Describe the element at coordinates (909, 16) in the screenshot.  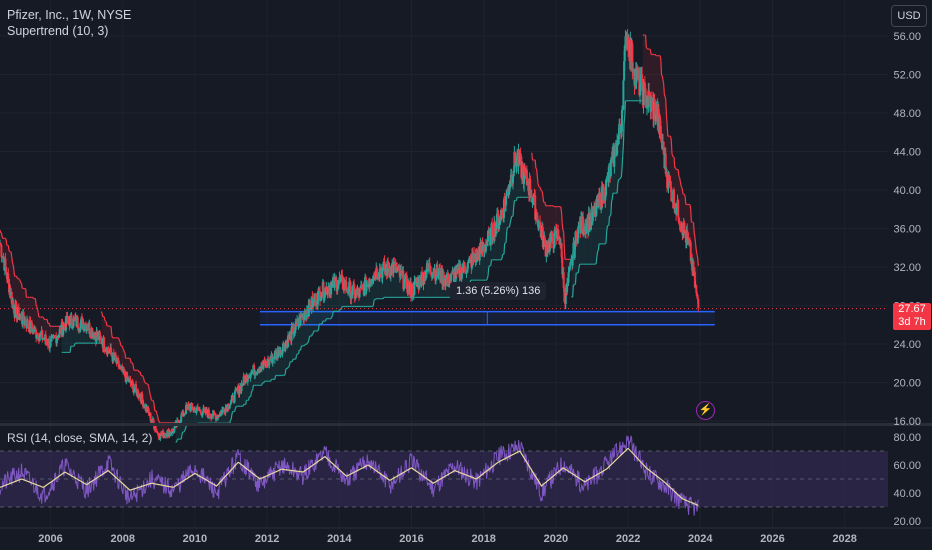
I see `currency-button: USD` at that location.